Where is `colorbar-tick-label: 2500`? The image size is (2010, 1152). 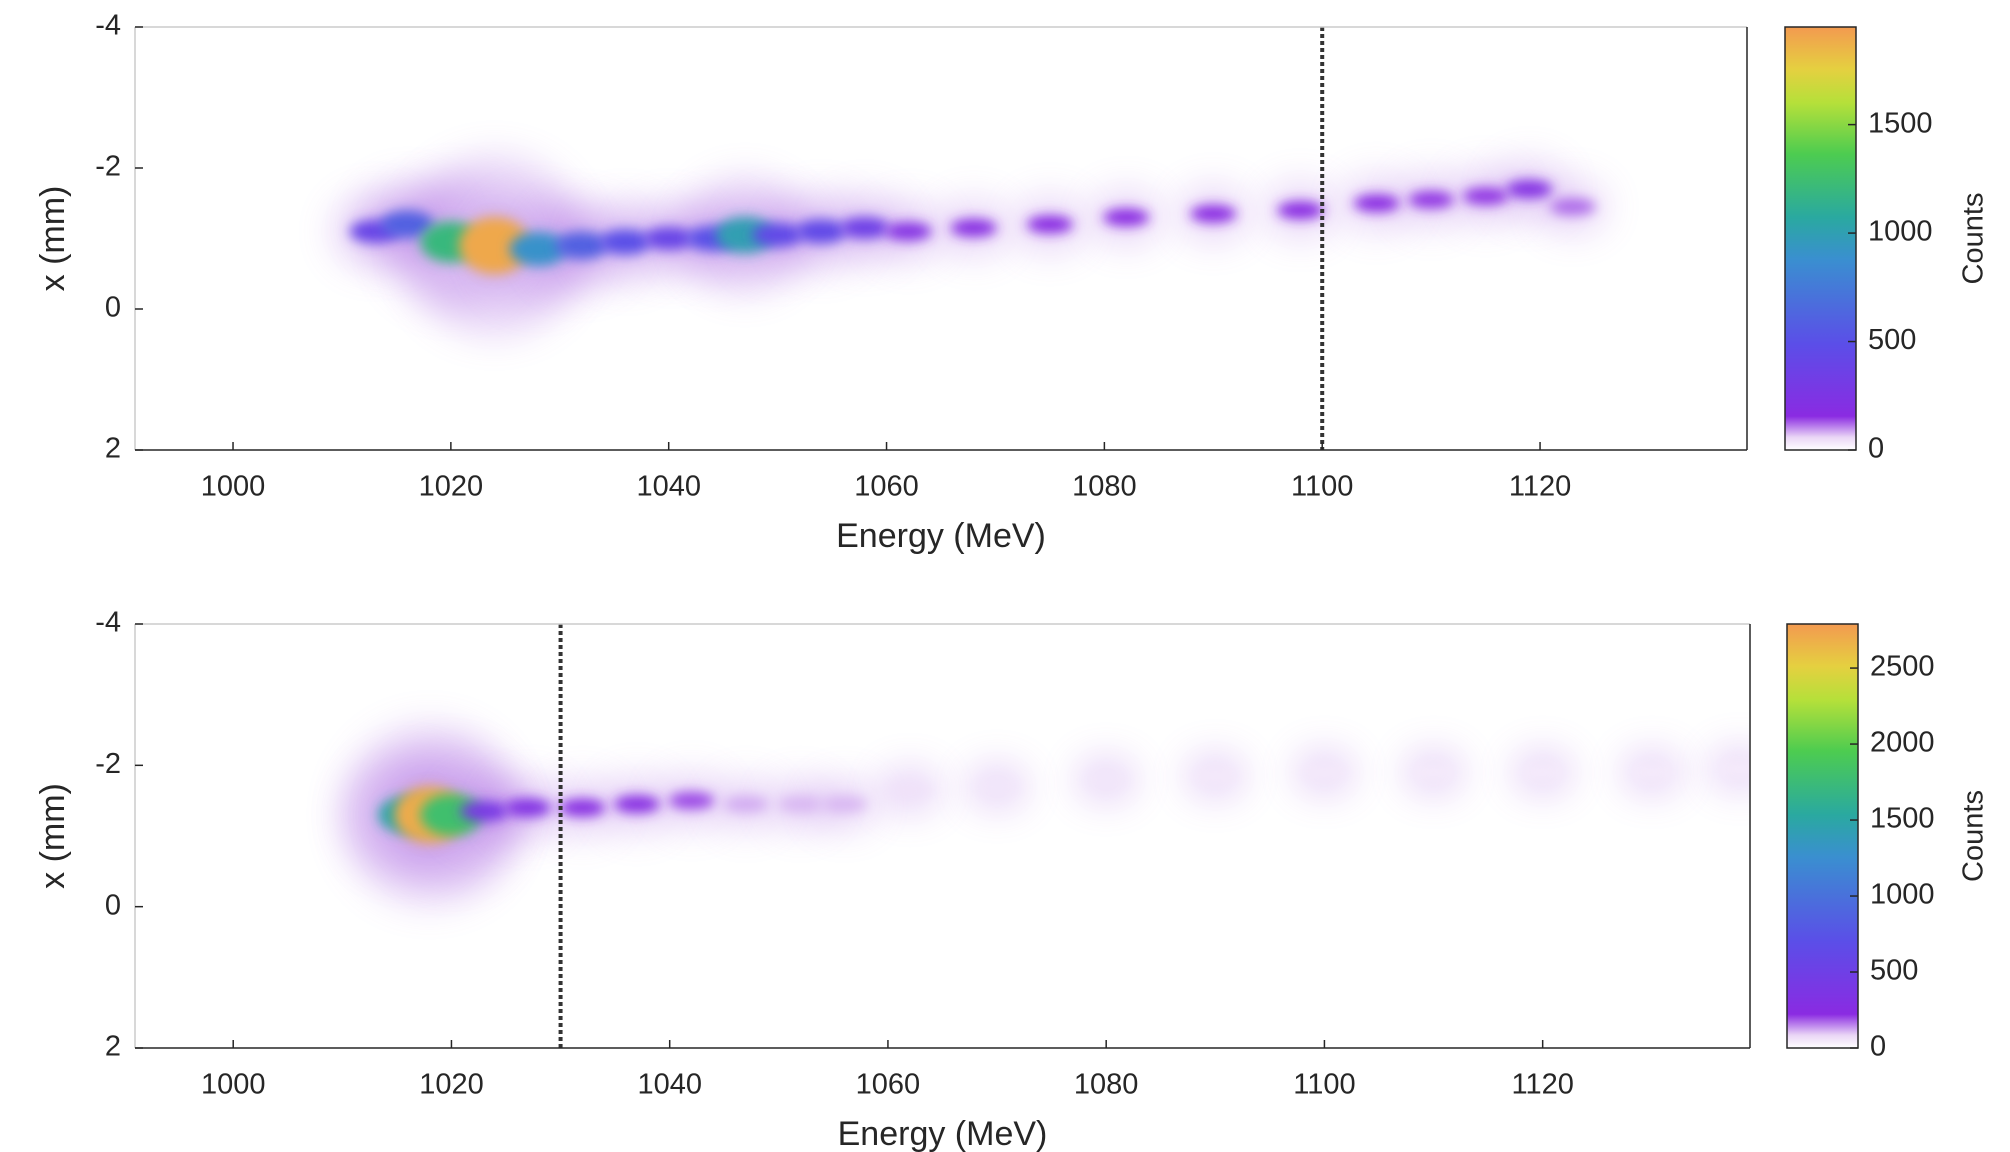
colorbar-tick-label: 2500 is located at coordinates (1902, 667).